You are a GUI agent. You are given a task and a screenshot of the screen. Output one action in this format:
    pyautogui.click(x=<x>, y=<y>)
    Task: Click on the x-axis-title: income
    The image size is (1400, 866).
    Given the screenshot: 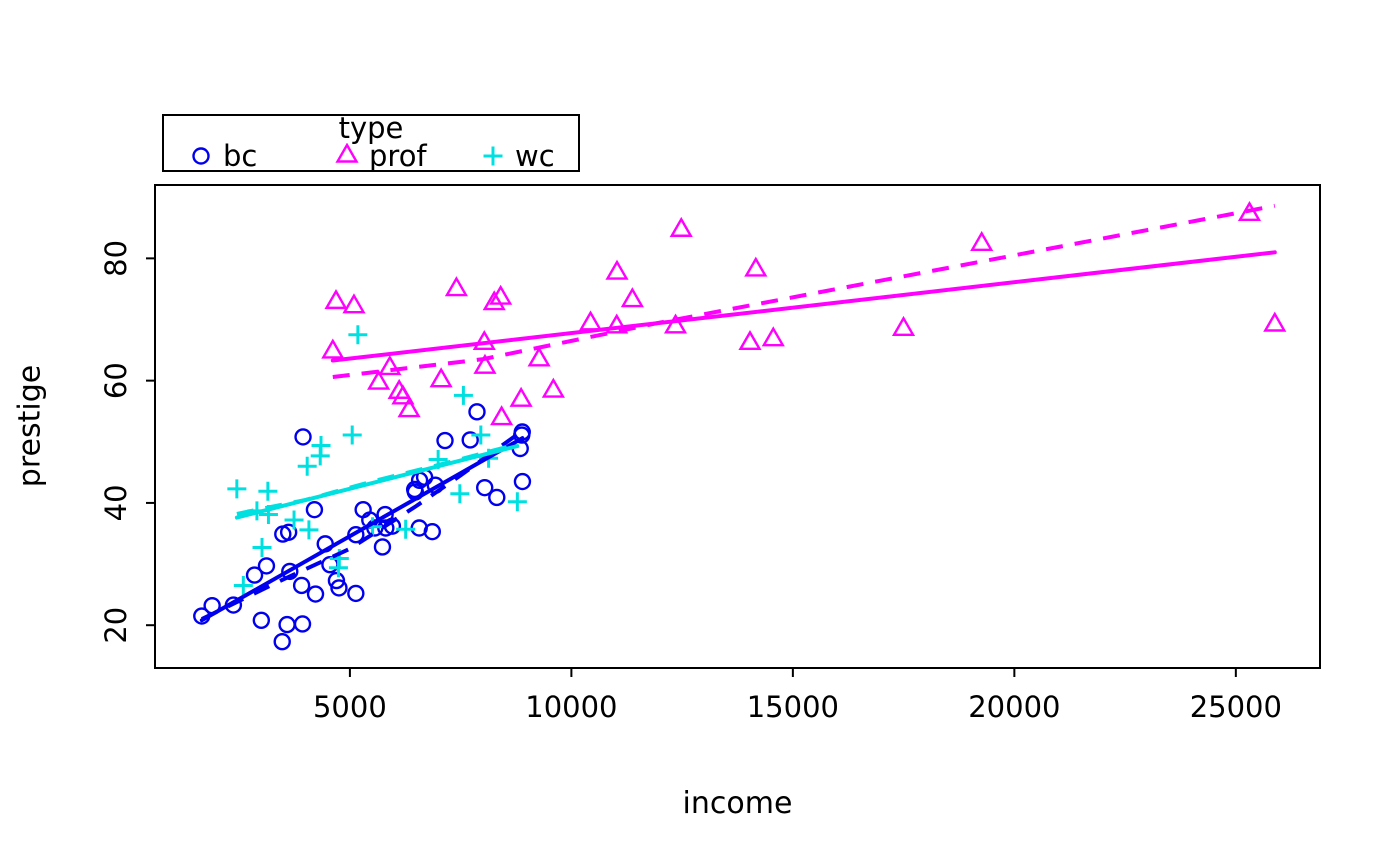 What is the action you would take?
    pyautogui.click(x=737, y=803)
    